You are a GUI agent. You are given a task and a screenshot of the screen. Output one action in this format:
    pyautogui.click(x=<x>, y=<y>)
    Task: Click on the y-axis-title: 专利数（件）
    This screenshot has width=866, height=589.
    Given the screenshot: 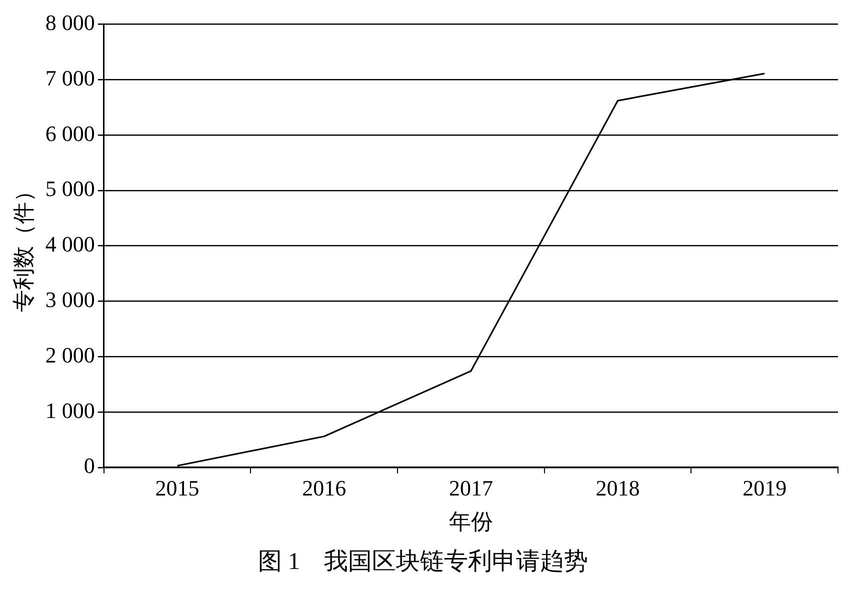 What is the action you would take?
    pyautogui.click(x=23, y=246)
    